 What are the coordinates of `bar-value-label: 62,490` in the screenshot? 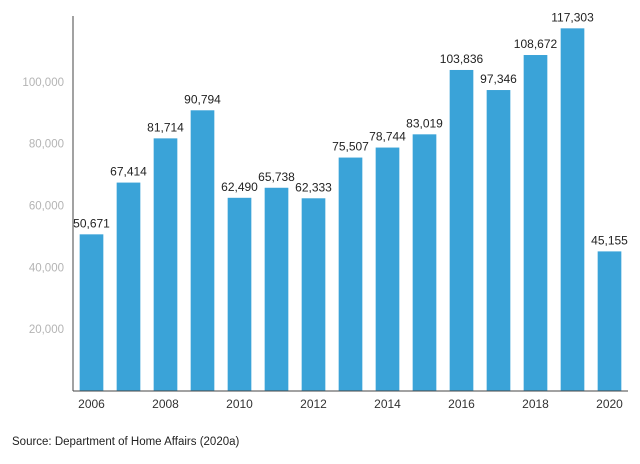 It's located at (239, 187).